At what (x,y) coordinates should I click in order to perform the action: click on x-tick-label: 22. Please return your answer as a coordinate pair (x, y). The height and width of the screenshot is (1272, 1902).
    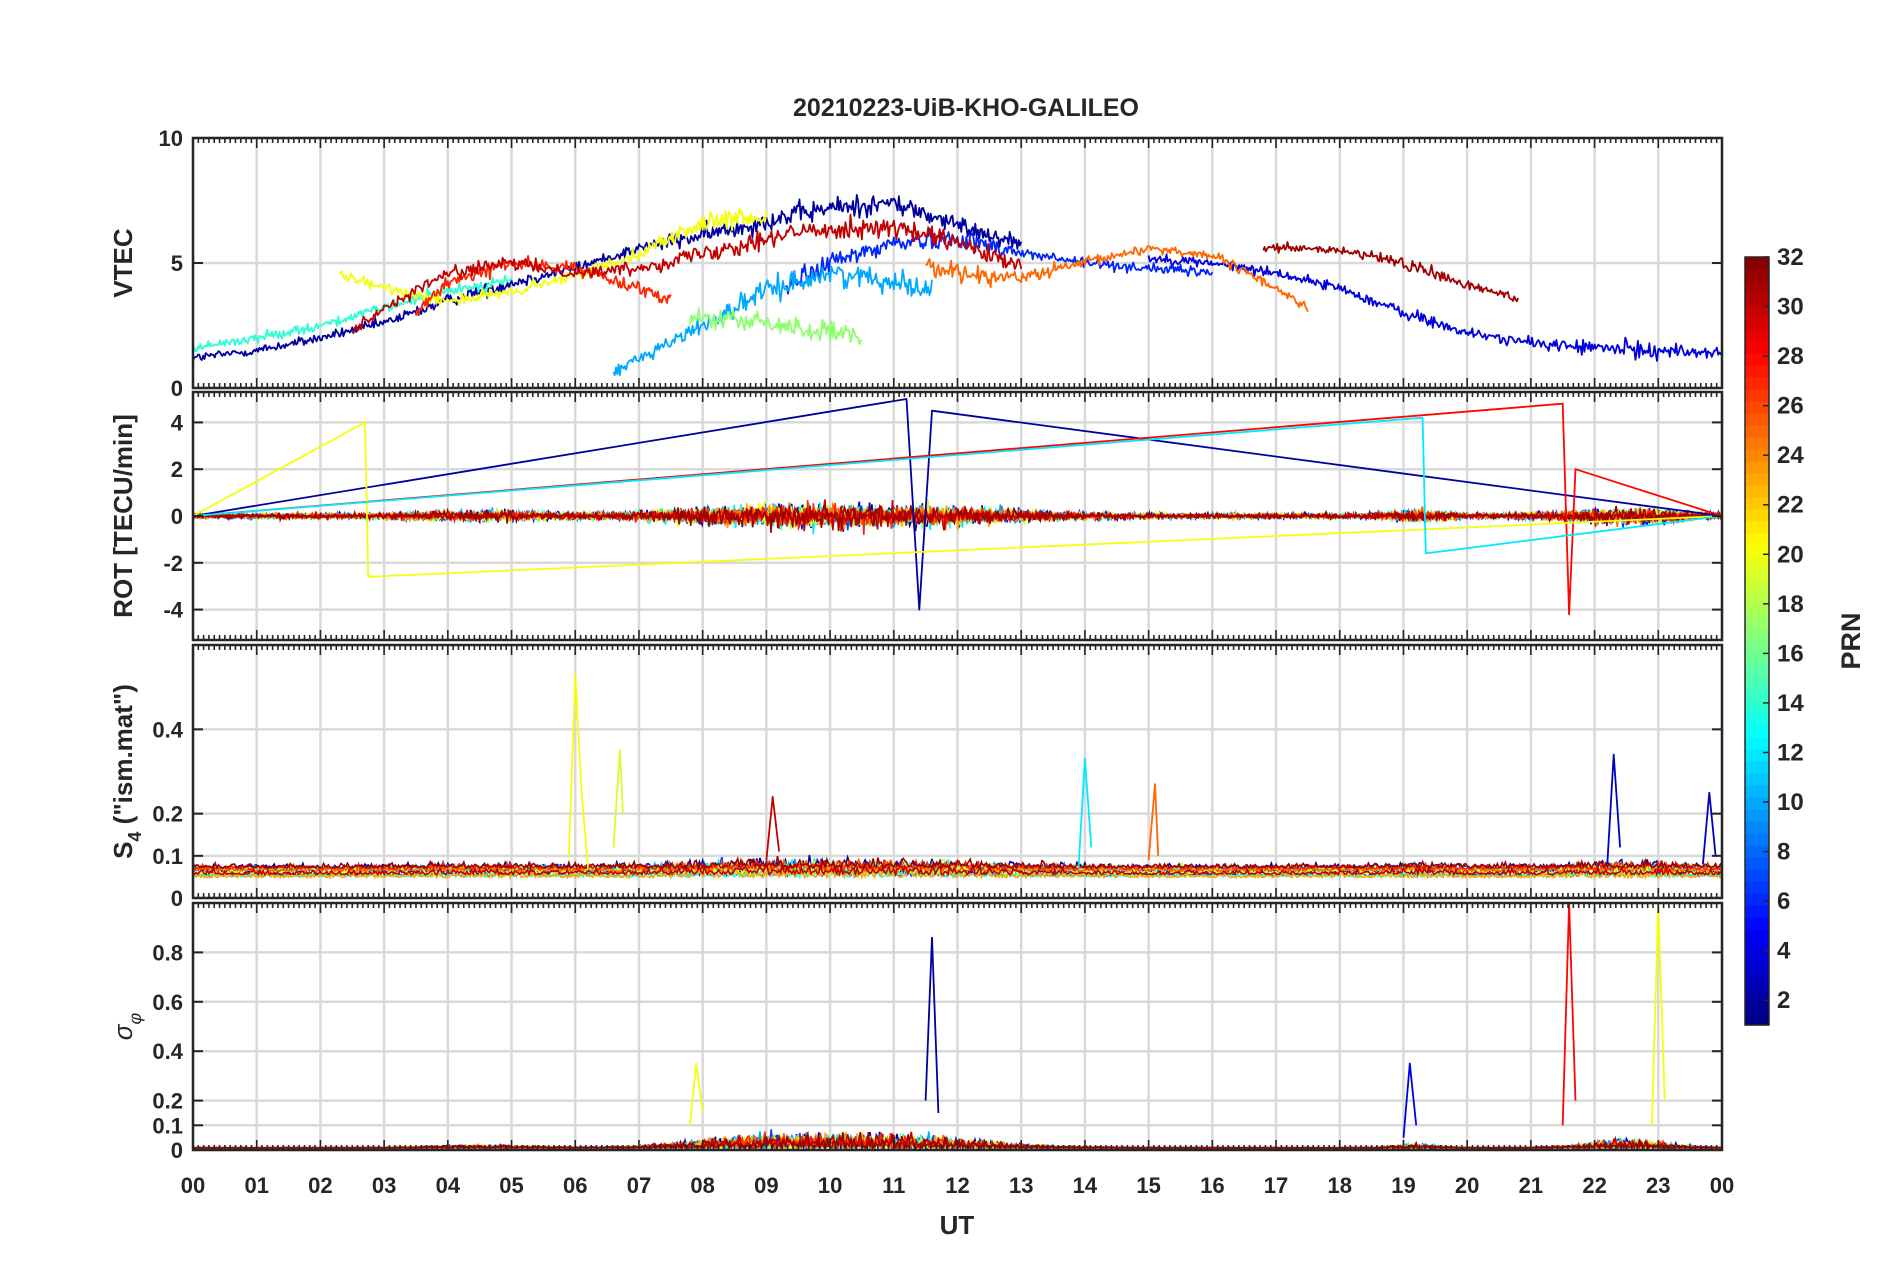
    Looking at the image, I should click on (1594, 1185).